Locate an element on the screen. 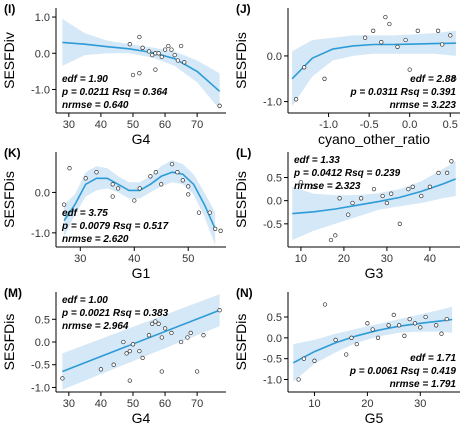 The image size is (474, 447). chart-k-x-tick-label-0: 30 is located at coordinates (80, 259).